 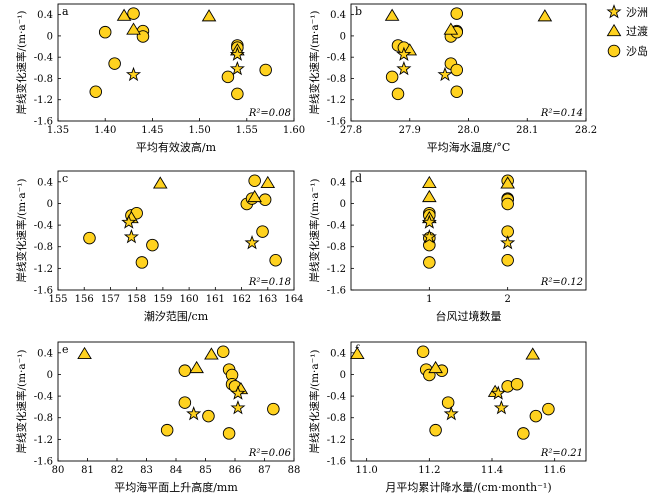 I want to click on x-tick-label: 87, so click(x=264, y=470).